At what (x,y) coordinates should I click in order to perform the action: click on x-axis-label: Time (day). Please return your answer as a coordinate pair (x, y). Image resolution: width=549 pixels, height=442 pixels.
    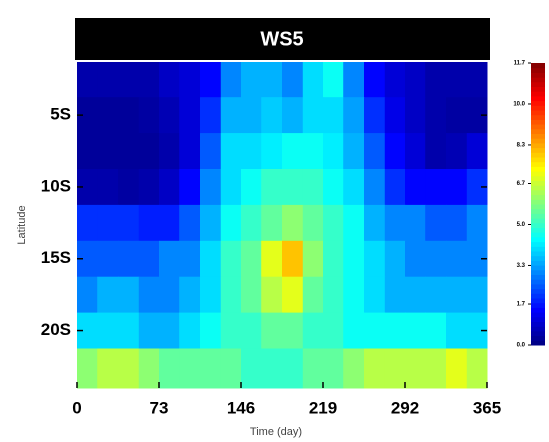
    Looking at the image, I should click on (276, 432).